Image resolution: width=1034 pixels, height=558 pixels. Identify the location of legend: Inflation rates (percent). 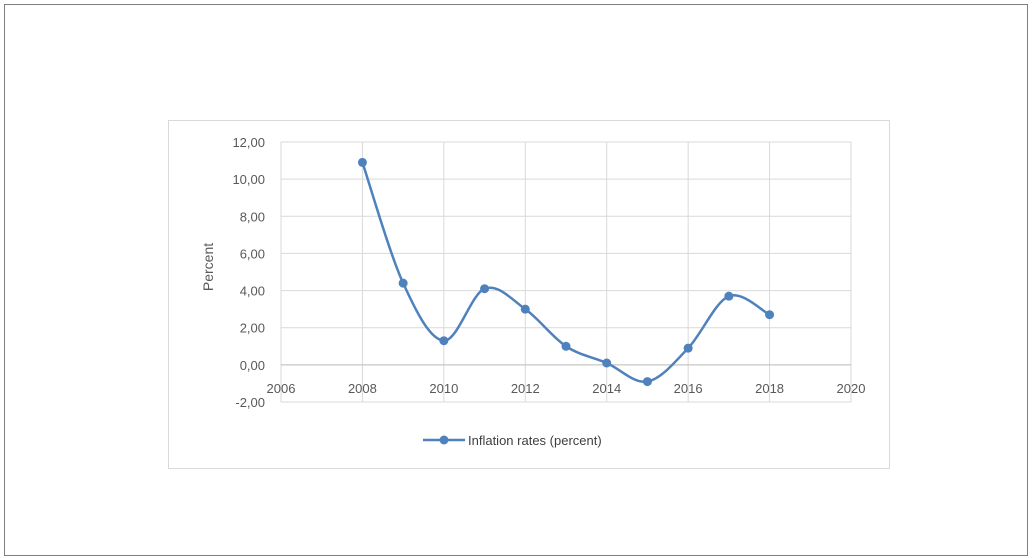
(512, 440).